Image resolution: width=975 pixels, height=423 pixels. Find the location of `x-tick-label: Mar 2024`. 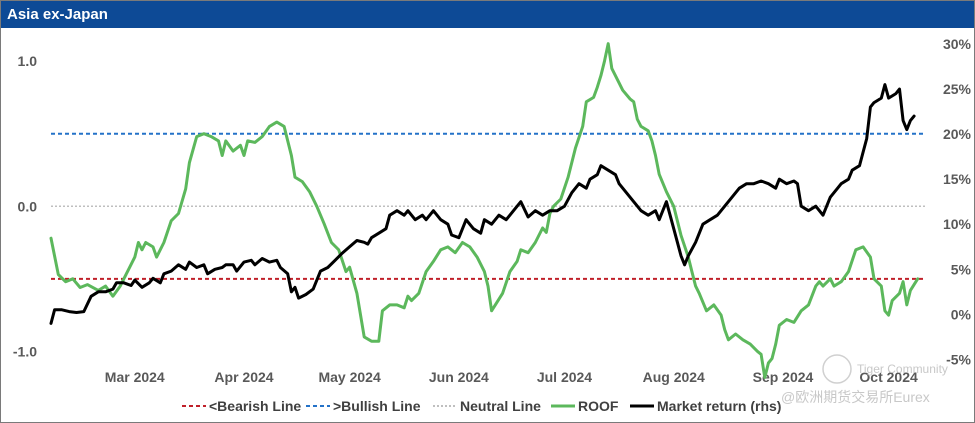

x-tick-label: Mar 2024 is located at coordinates (135, 377).